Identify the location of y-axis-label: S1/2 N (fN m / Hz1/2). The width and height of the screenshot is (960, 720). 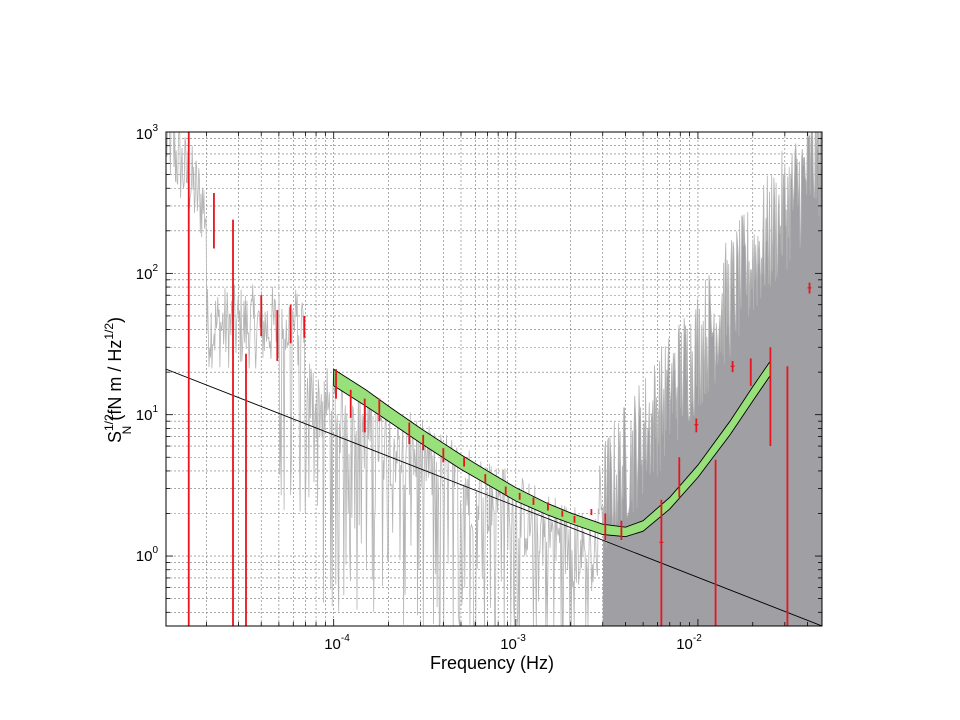
(118, 380).